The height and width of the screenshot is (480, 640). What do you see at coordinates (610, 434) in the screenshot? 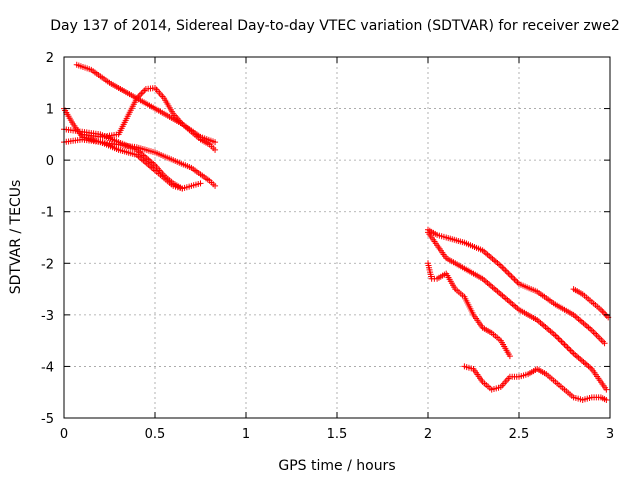
I see `x-tick-label: 3` at bounding box center [610, 434].